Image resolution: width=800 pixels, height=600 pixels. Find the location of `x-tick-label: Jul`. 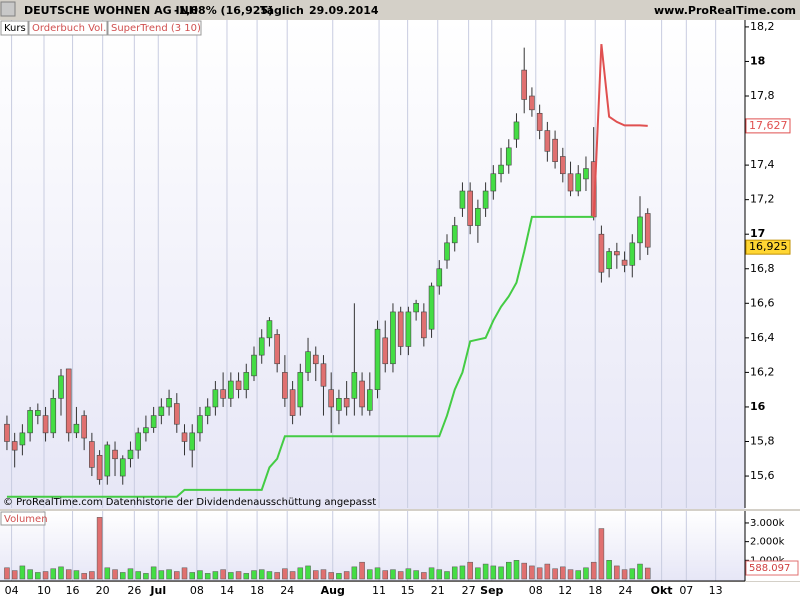

x-tick-label: Jul is located at coordinates (157, 590).